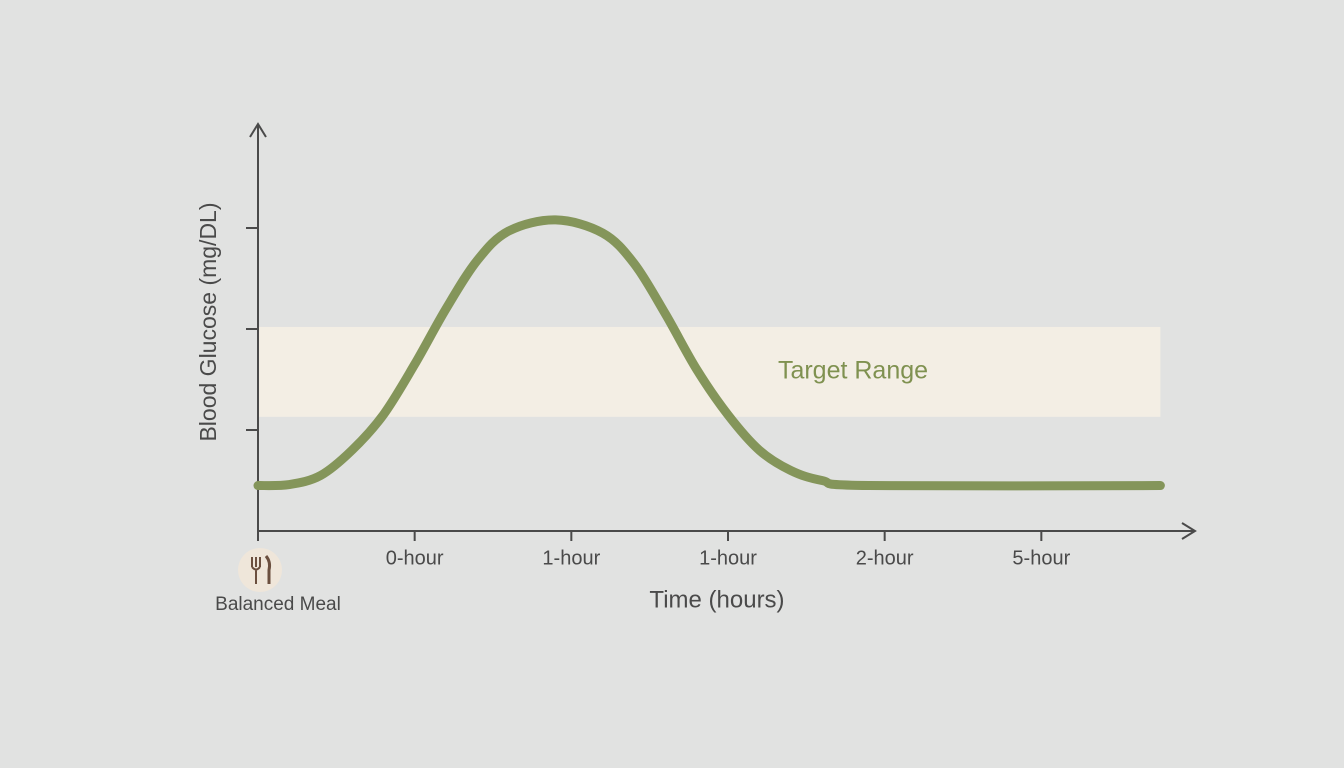  What do you see at coordinates (415, 558) in the screenshot?
I see `x-tick-label: 0-hour` at bounding box center [415, 558].